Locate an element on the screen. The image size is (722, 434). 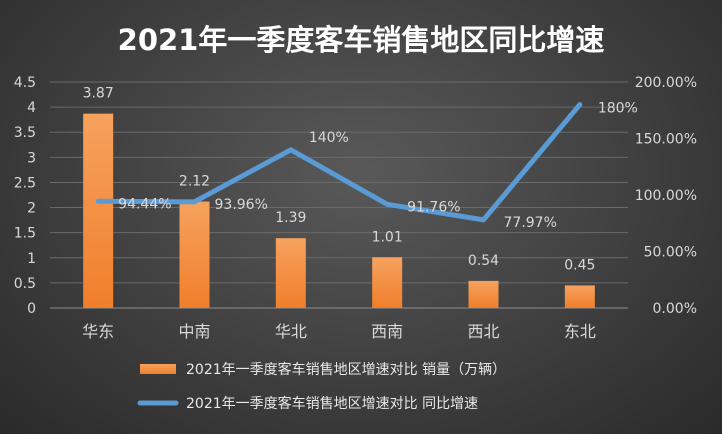
line-data-label: 93.96% is located at coordinates (241, 205).